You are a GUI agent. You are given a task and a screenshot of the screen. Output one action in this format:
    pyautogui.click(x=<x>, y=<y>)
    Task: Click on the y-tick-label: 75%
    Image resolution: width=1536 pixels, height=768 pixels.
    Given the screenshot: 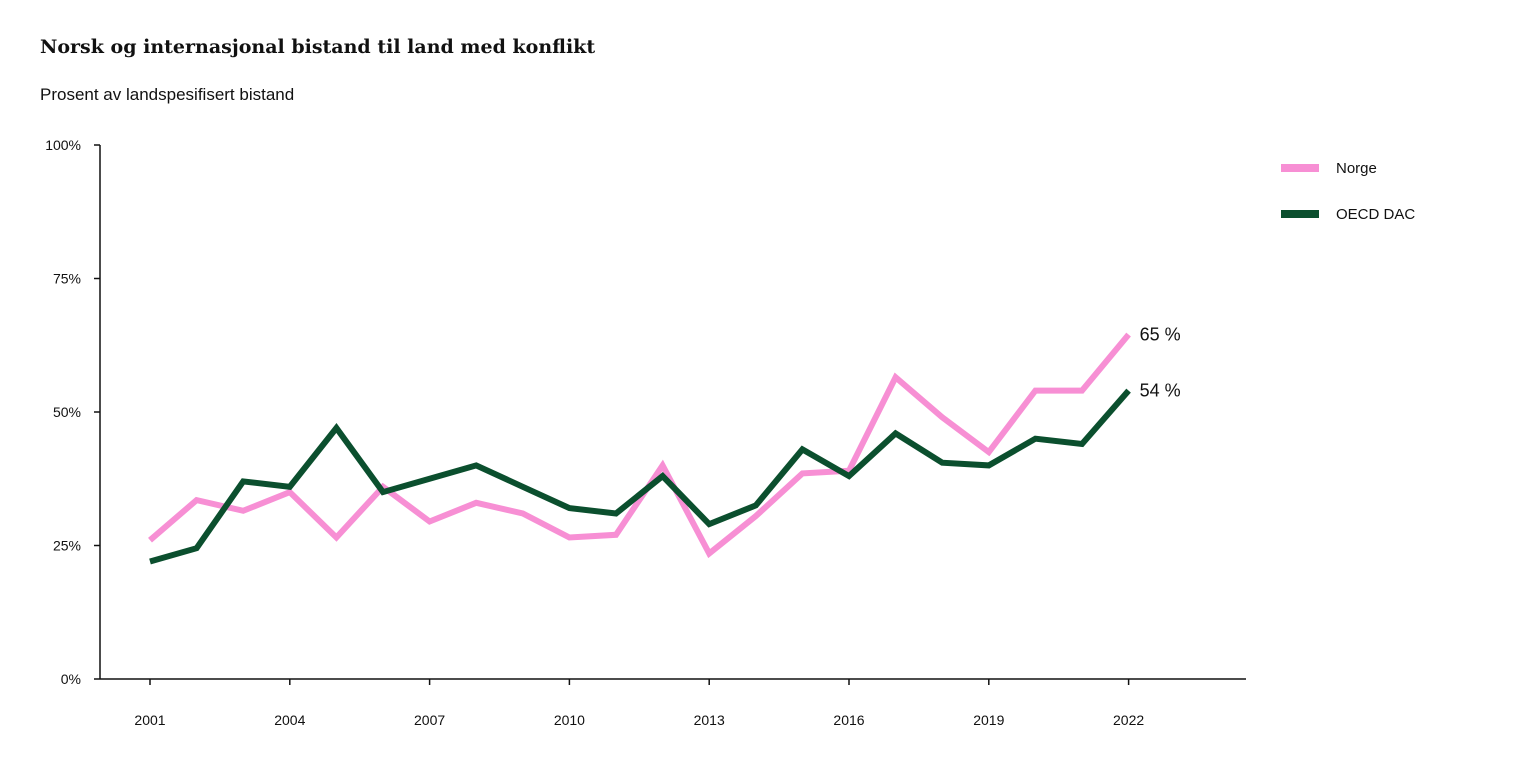 What is the action you would take?
    pyautogui.click(x=67, y=279)
    